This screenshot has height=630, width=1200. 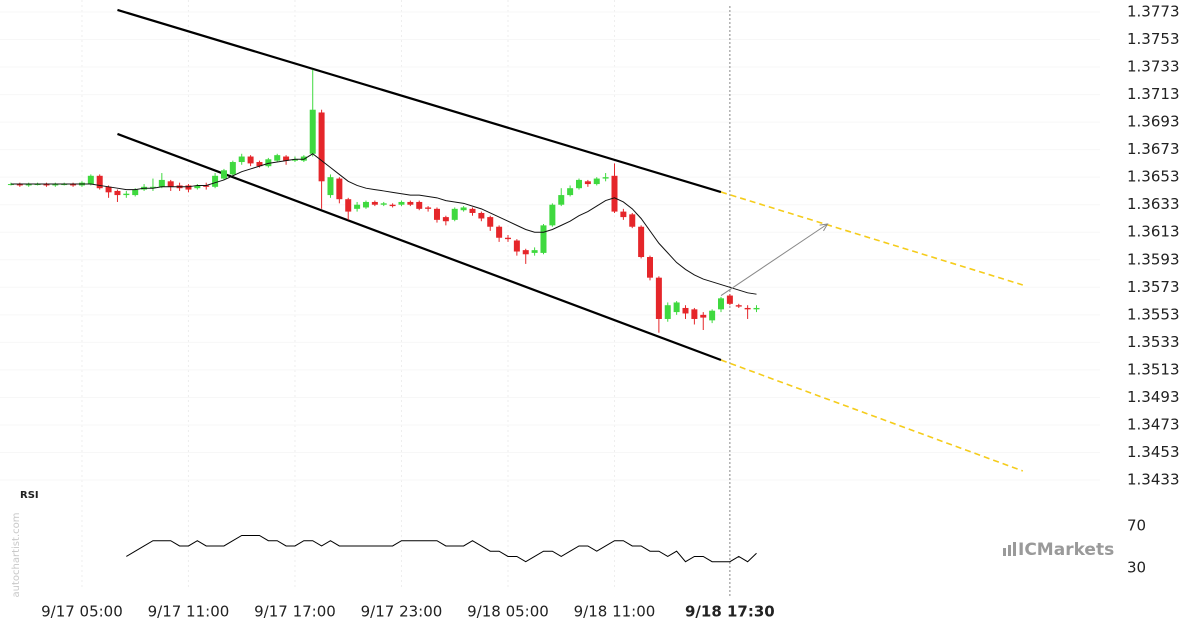 What do you see at coordinates (295, 612) in the screenshot?
I see `x-tick-label: 9/17 17:00` at bounding box center [295, 612].